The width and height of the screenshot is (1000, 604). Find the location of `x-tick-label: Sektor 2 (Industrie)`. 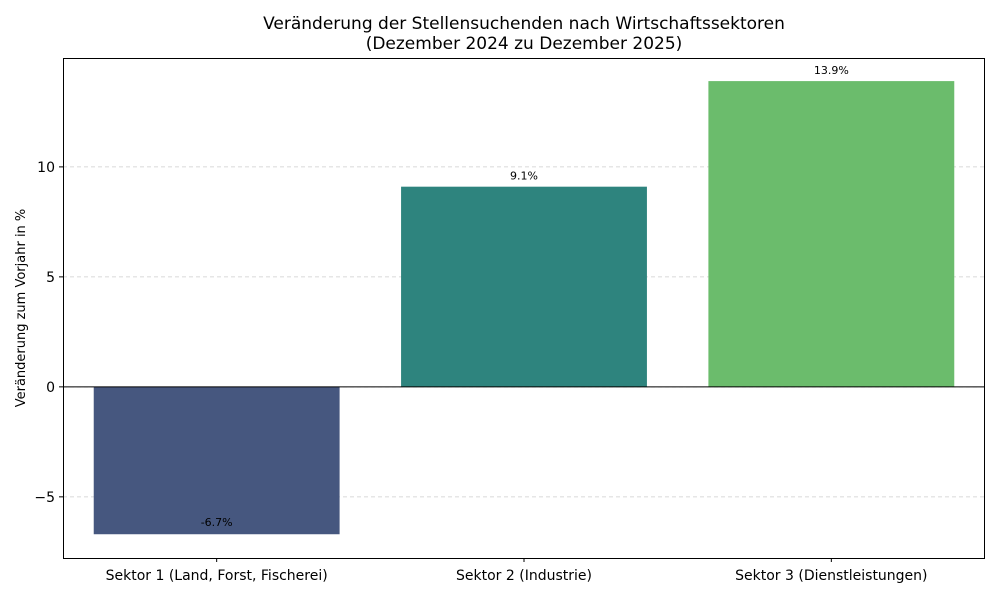

x-tick-label: Sektor 2 (Industrie) is located at coordinates (524, 576).